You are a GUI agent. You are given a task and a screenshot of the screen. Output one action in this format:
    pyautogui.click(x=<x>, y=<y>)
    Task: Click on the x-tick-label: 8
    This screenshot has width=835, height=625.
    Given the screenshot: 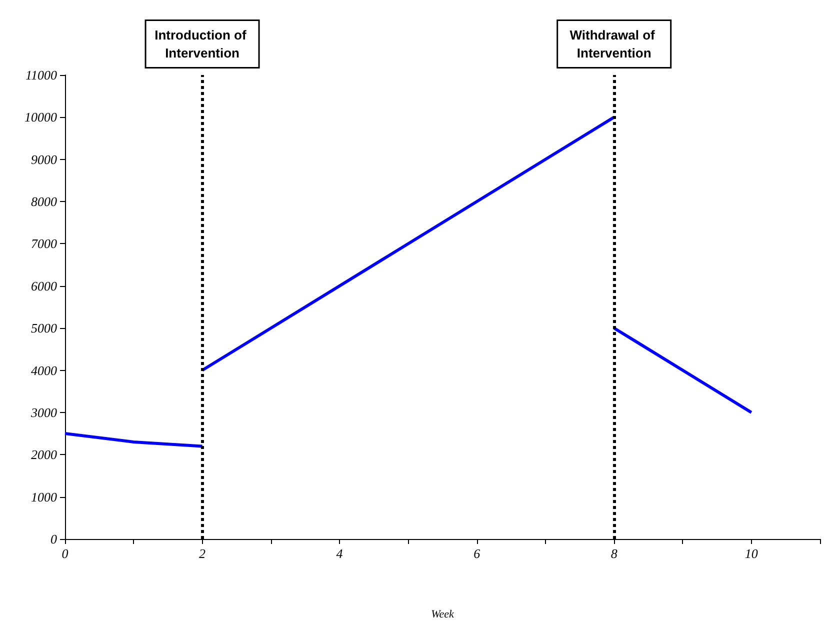 What is the action you would take?
    pyautogui.click(x=614, y=553)
    